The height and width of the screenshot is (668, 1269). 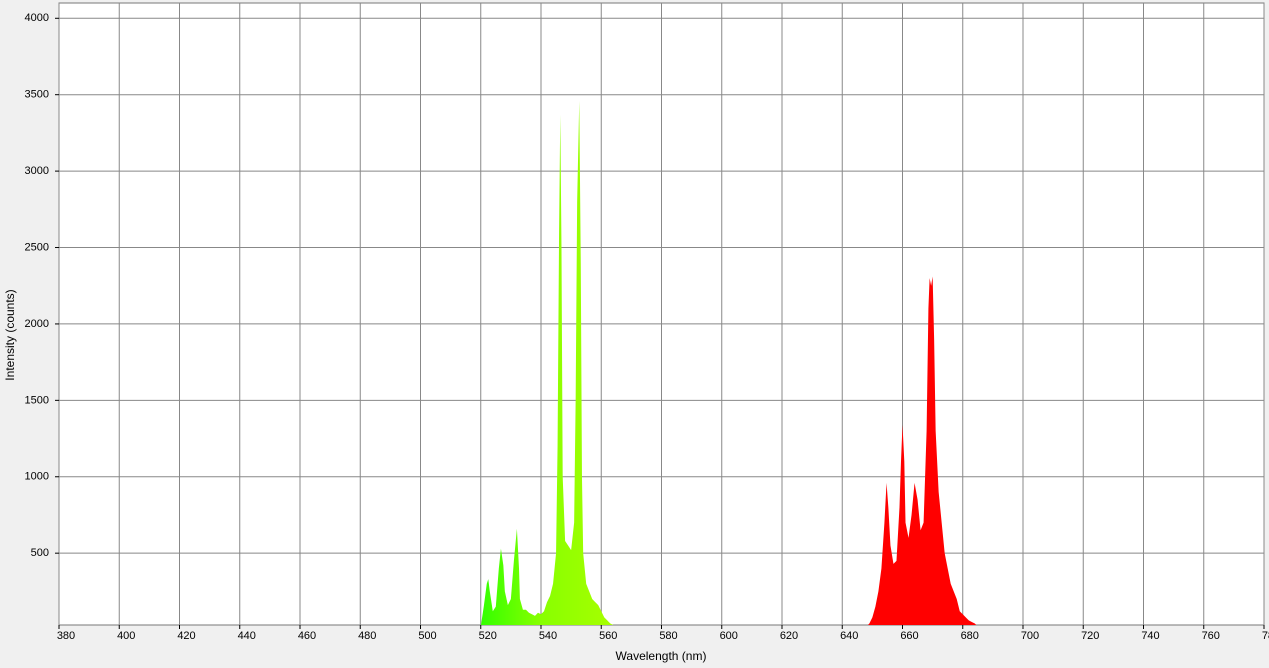 What do you see at coordinates (10, 334) in the screenshot?
I see `y-axis-title: Intensity (counts)` at bounding box center [10, 334].